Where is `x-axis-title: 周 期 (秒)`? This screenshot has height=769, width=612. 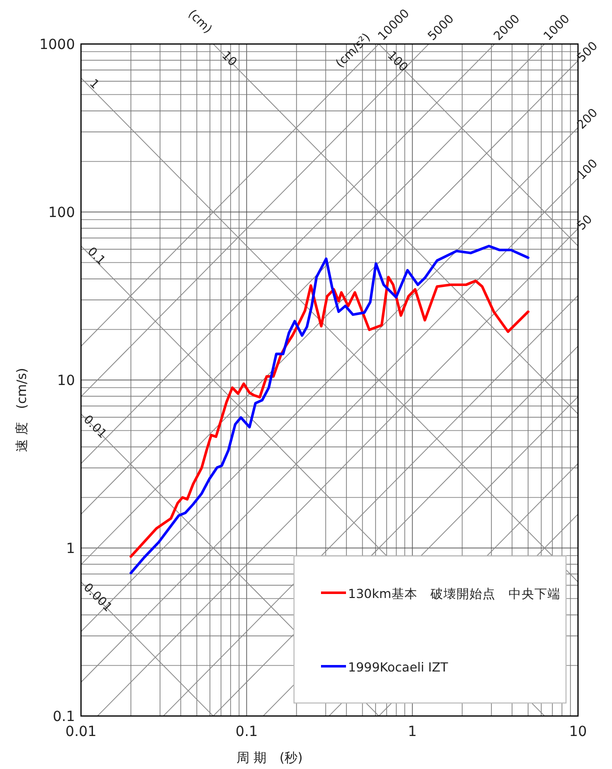
x-axis-title: 周 期 (秒) is located at coordinates (269, 758).